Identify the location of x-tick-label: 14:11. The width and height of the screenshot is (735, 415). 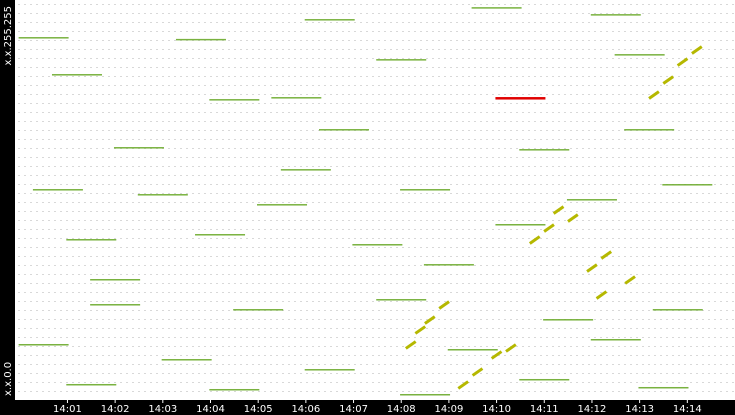
(544, 409).